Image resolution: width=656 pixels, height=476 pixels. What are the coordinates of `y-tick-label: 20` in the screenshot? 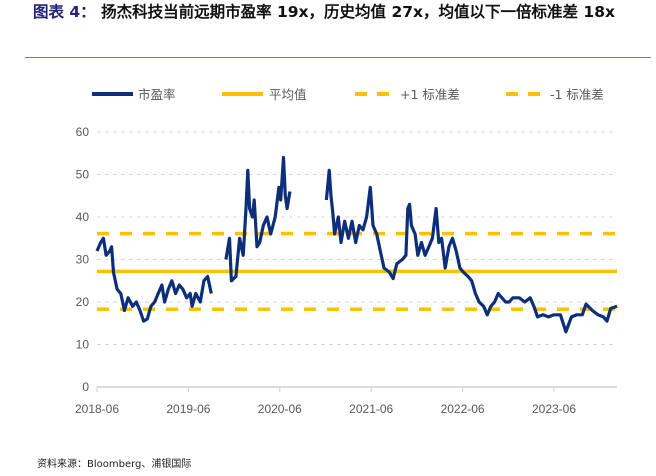 It's located at (83, 302).